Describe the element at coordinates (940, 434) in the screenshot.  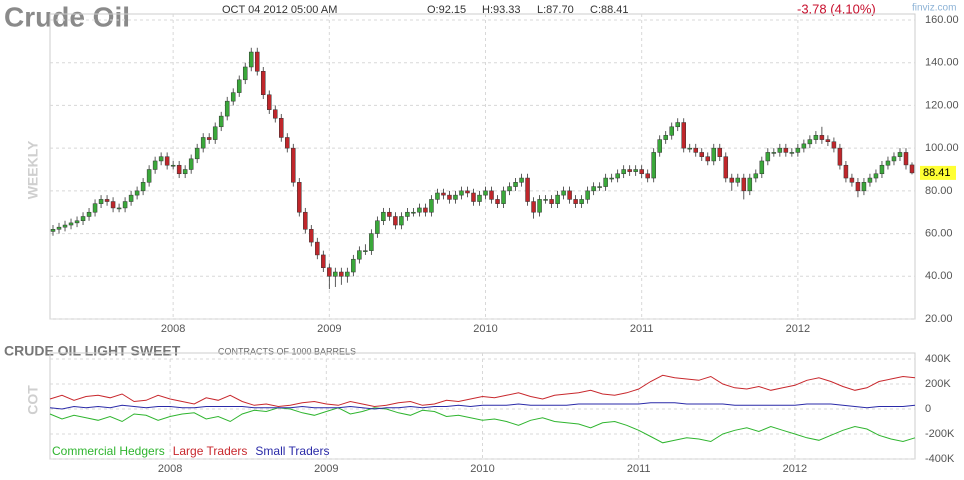
I see `y-tick-label: -200K` at that location.